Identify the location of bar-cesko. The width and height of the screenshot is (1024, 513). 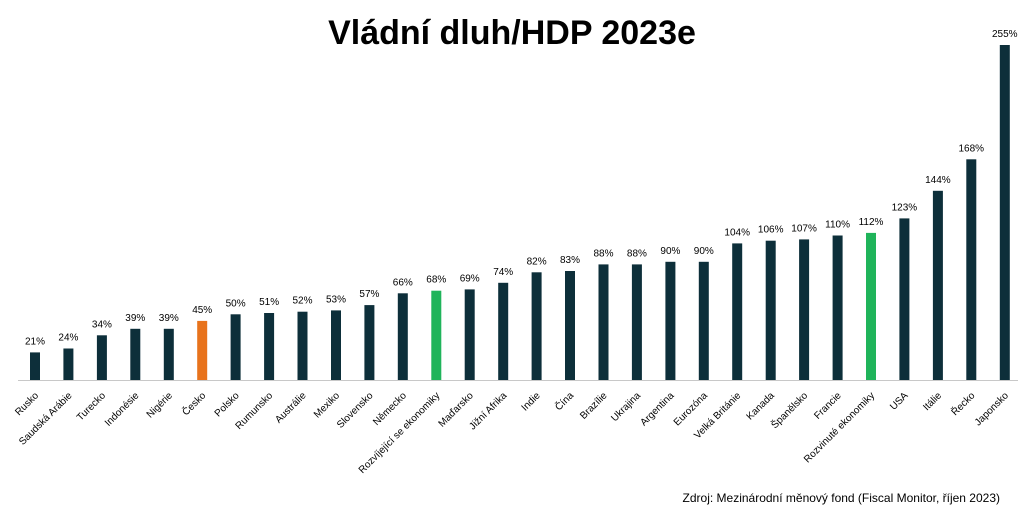
(202, 350).